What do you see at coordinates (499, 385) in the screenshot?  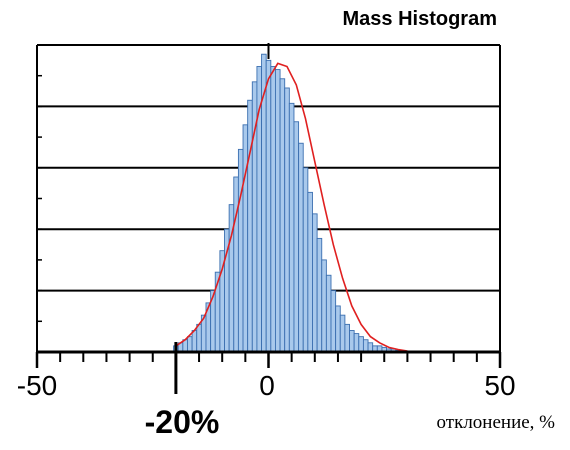 I see `x-tick-label-right: 50` at bounding box center [499, 385].